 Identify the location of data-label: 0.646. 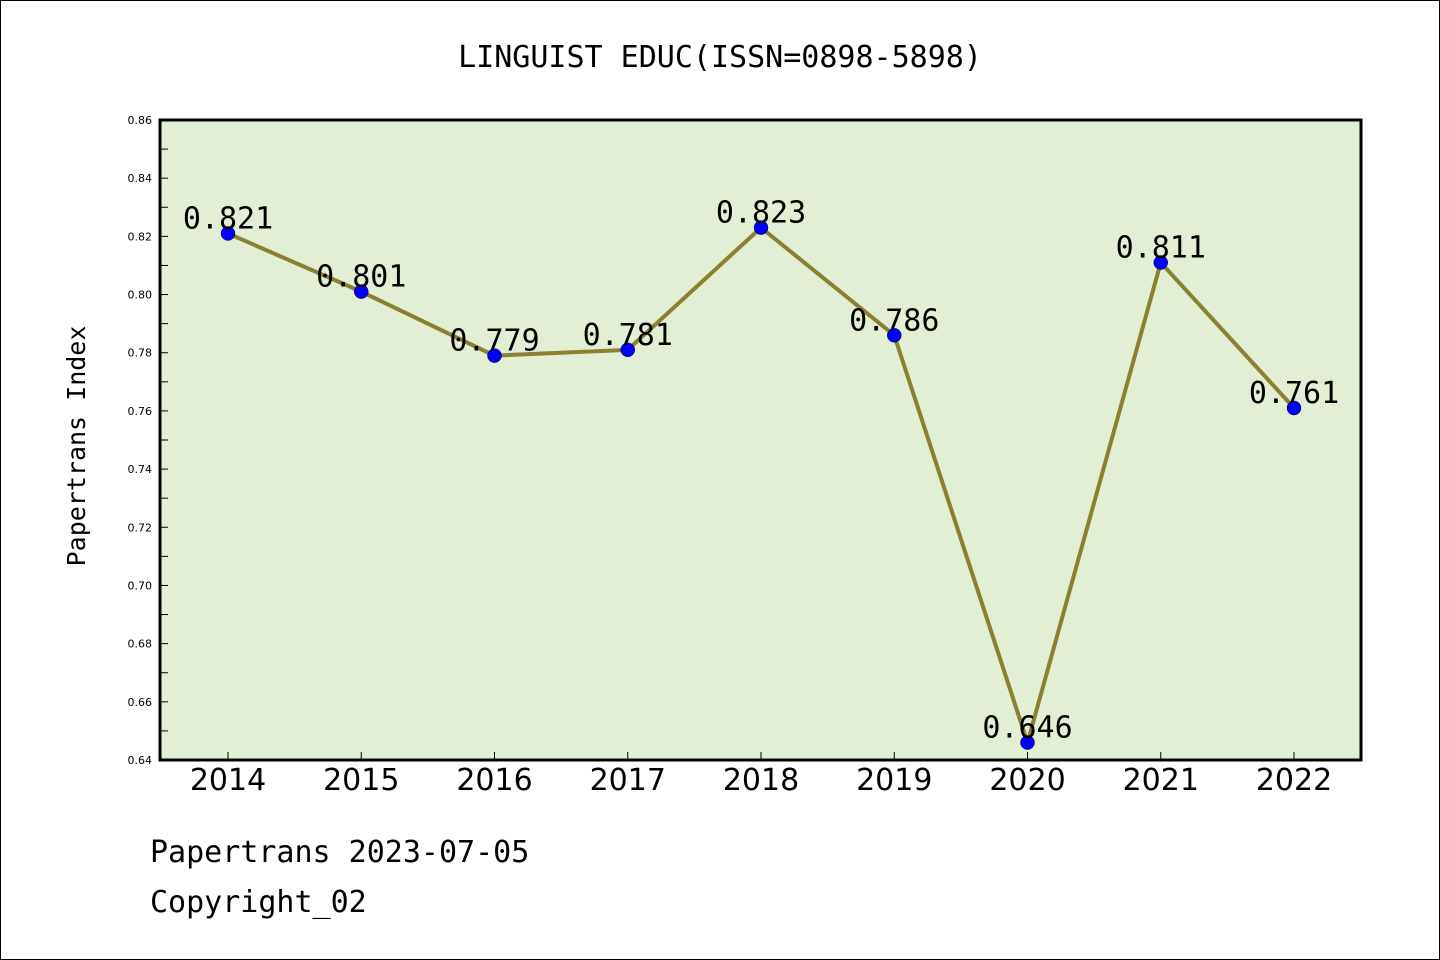
(1027, 728).